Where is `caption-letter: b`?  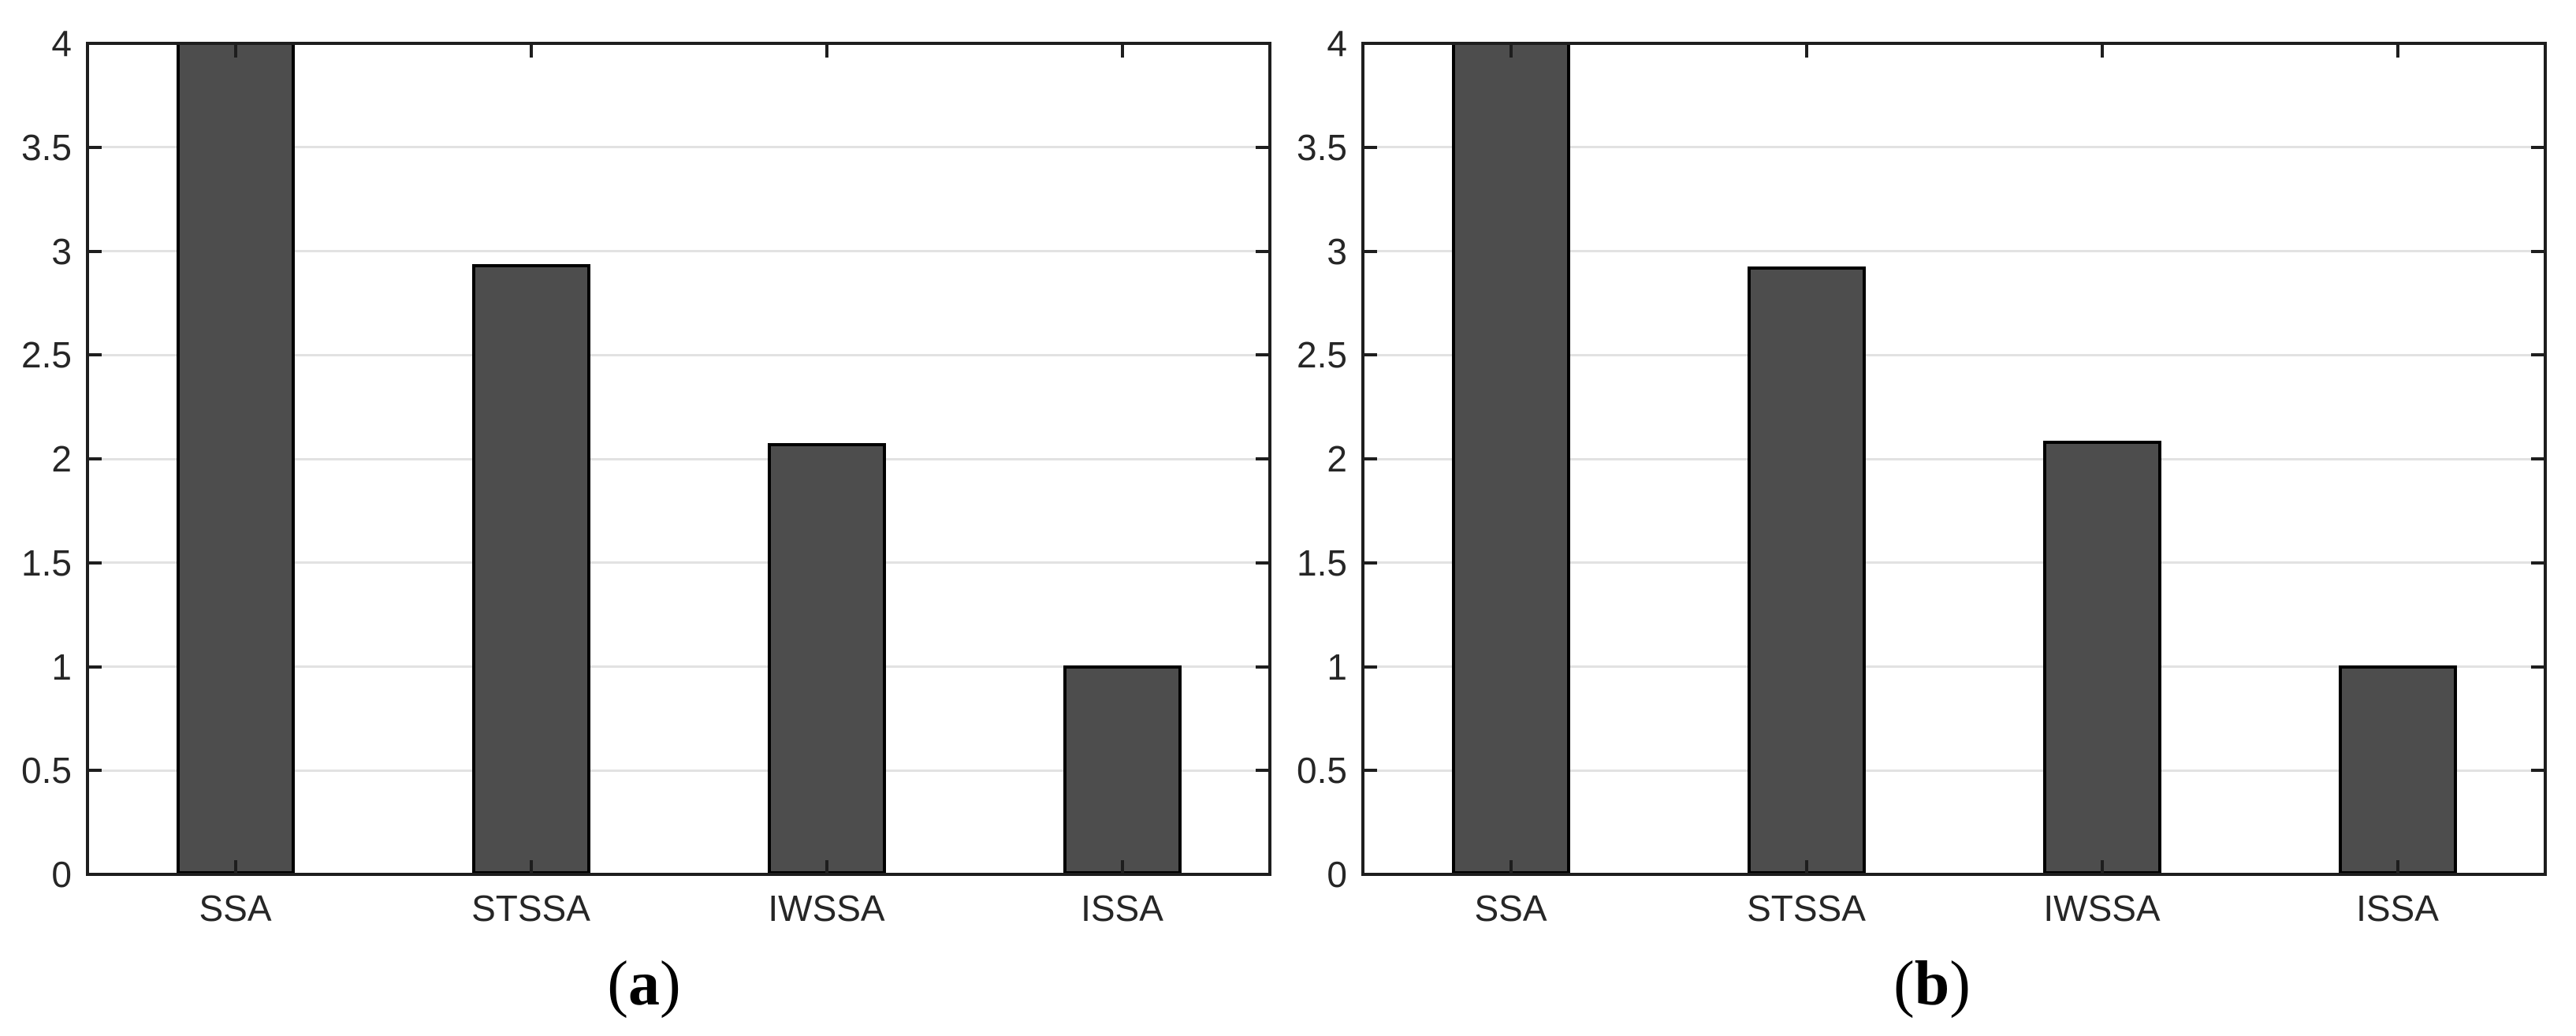
caption-letter: b is located at coordinates (1932, 984).